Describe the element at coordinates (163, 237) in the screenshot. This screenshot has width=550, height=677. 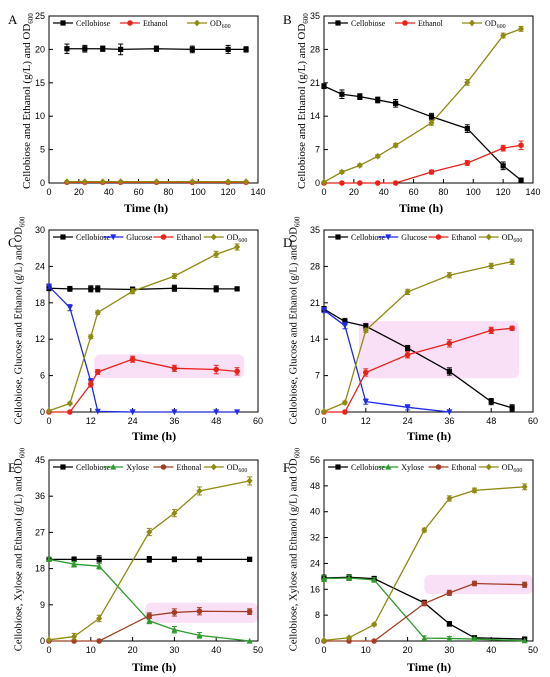
I see `legend-marker-c-ethanol` at that location.